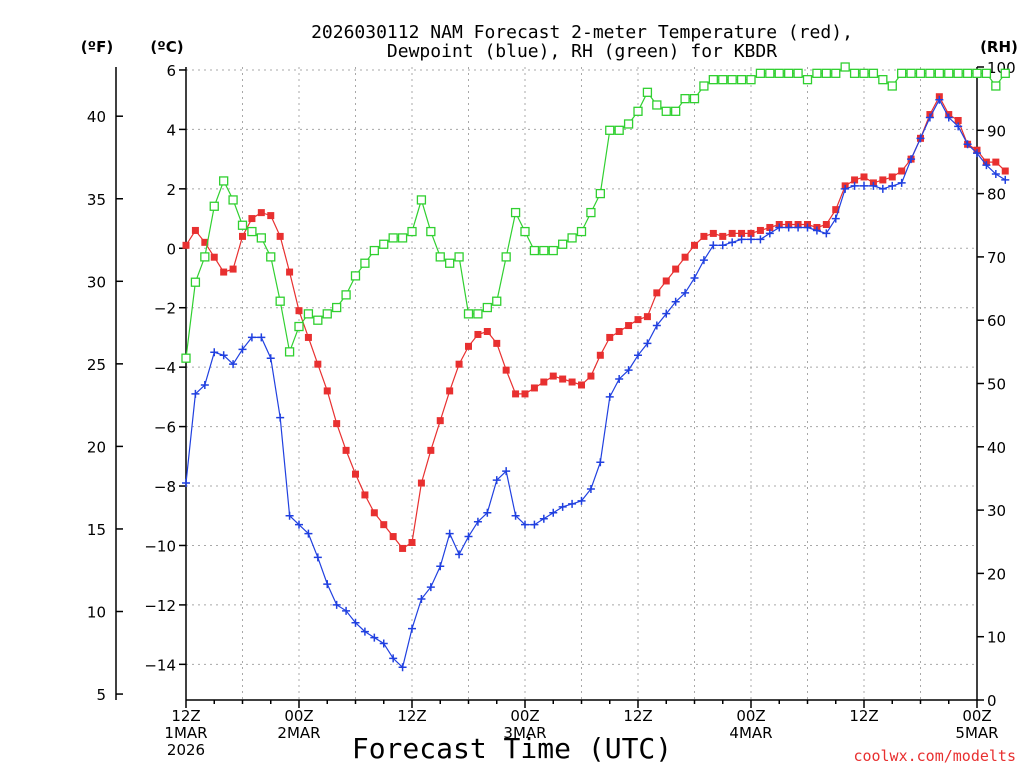 The image size is (1024, 768). Describe the element at coordinates (96, 117) in the screenshot. I see `fahrenheit-tick-label: 40` at that location.